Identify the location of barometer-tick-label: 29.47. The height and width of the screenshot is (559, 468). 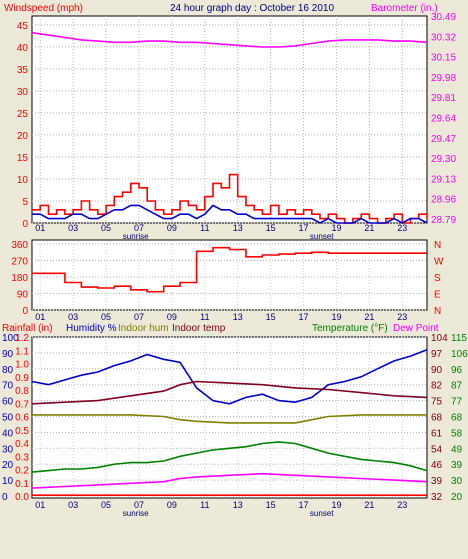
(443, 139).